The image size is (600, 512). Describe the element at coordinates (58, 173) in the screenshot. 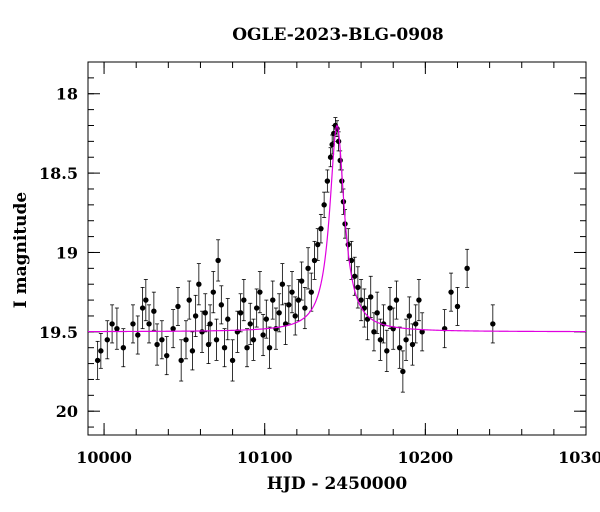

I see `y-tick-label: 18.5` at that location.